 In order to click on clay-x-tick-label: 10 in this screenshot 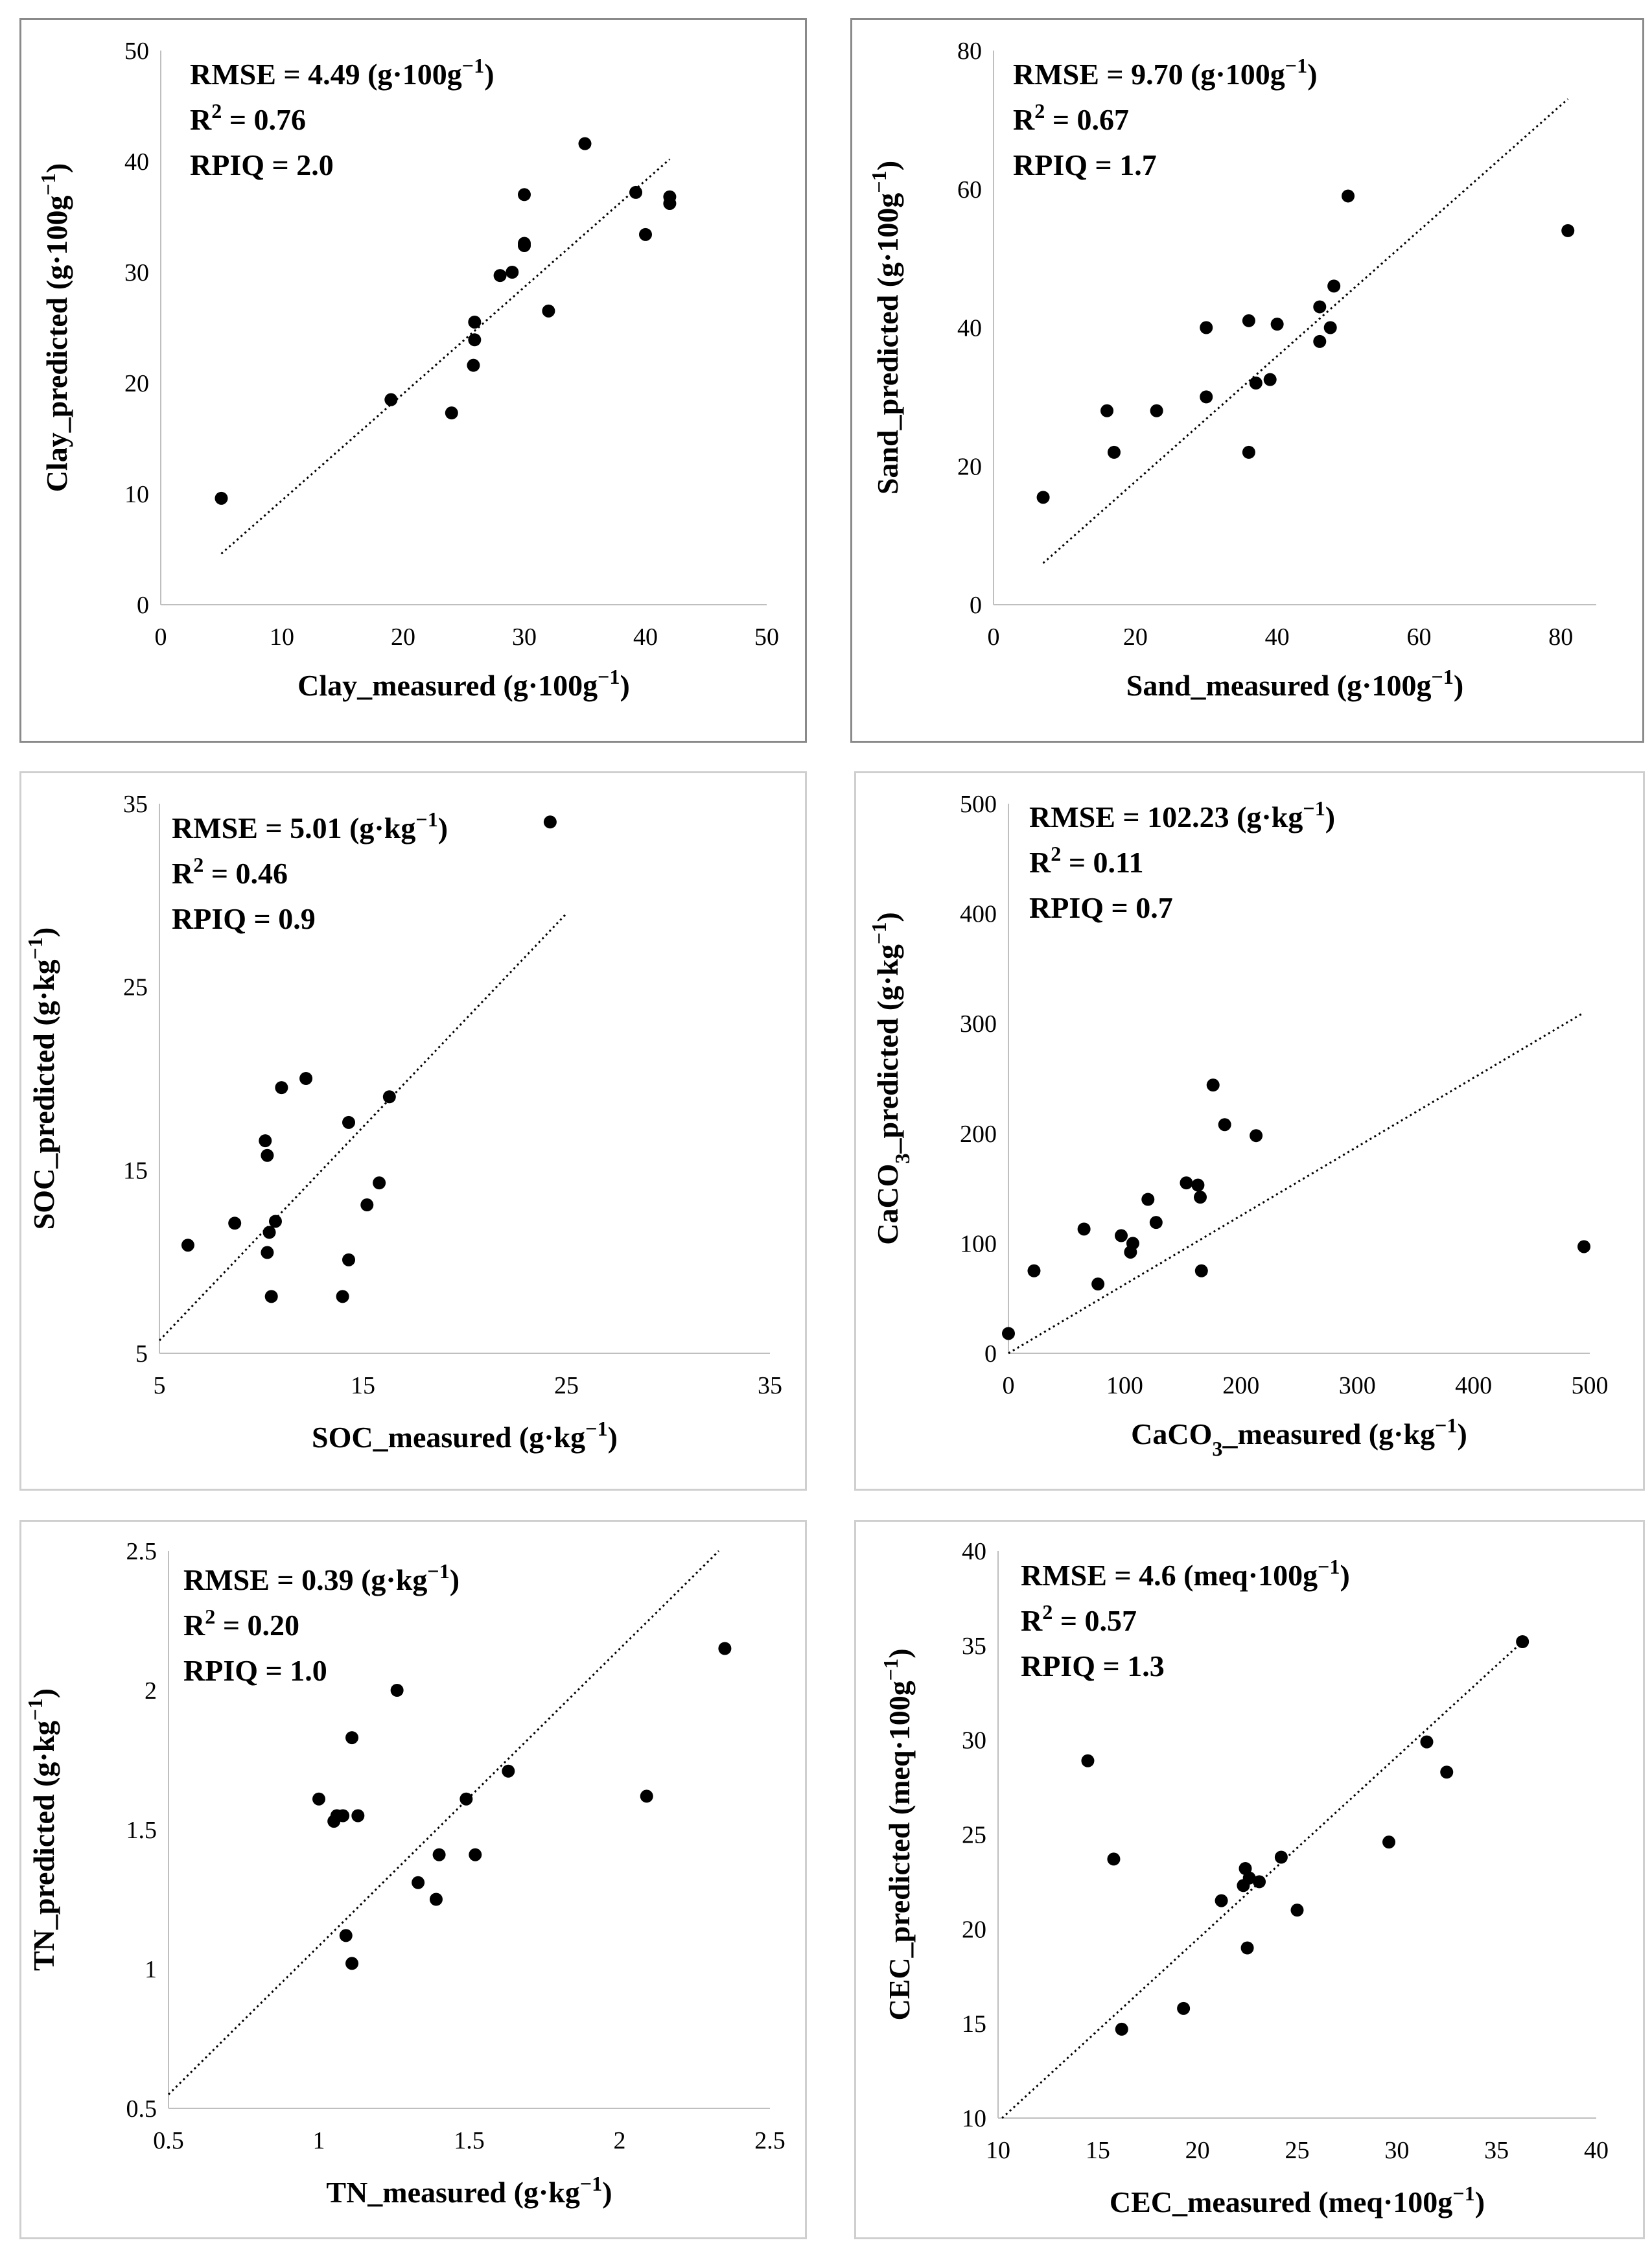, I will do `click(282, 637)`.